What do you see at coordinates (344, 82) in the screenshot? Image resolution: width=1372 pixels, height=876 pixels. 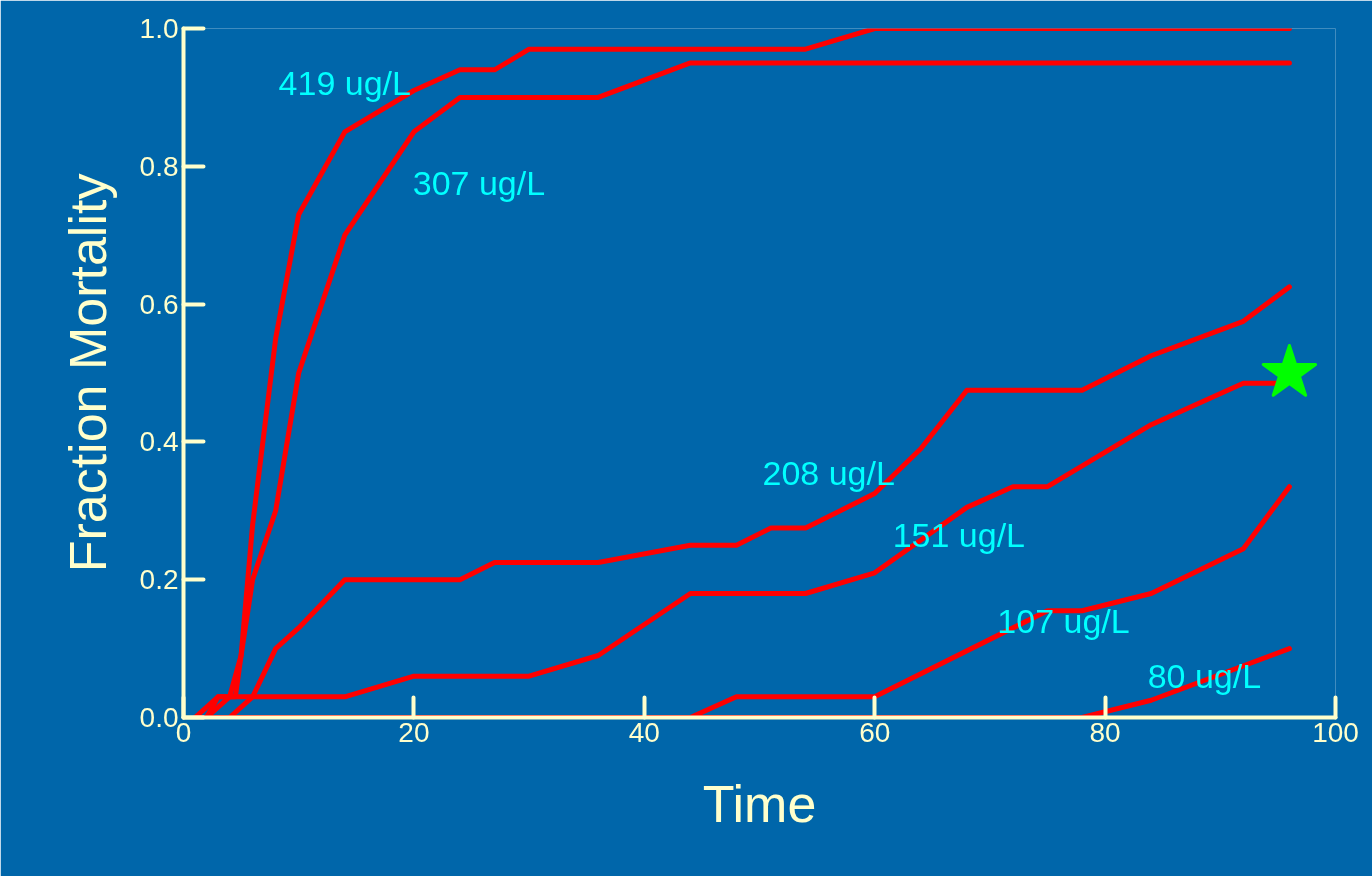 I see `annotation: 419 ug/L` at bounding box center [344, 82].